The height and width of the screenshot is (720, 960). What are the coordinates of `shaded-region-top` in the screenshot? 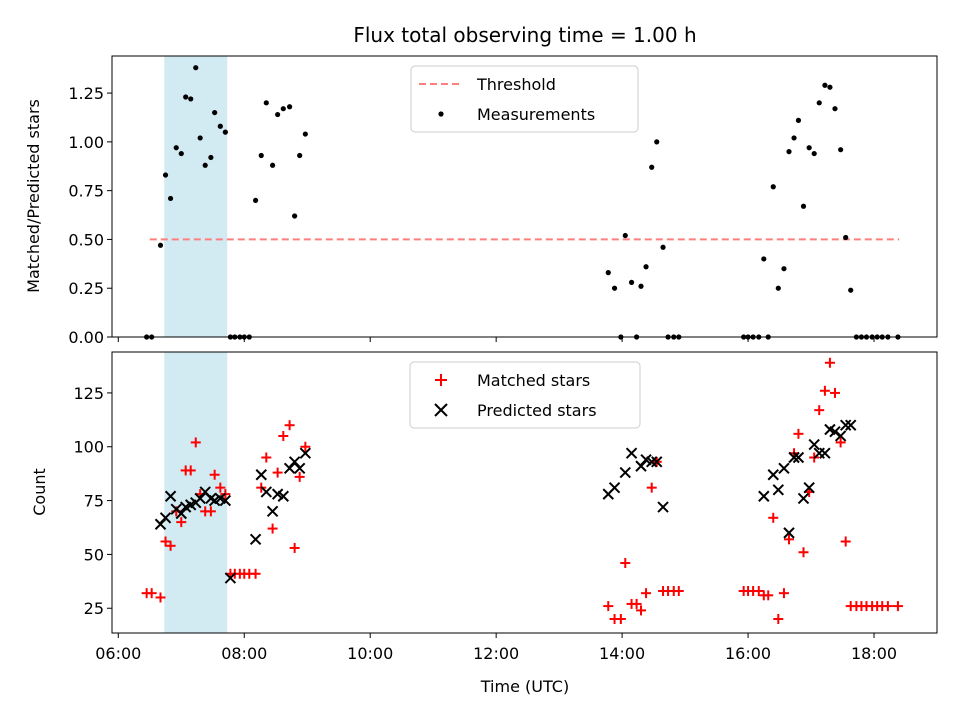 It's located at (196, 196).